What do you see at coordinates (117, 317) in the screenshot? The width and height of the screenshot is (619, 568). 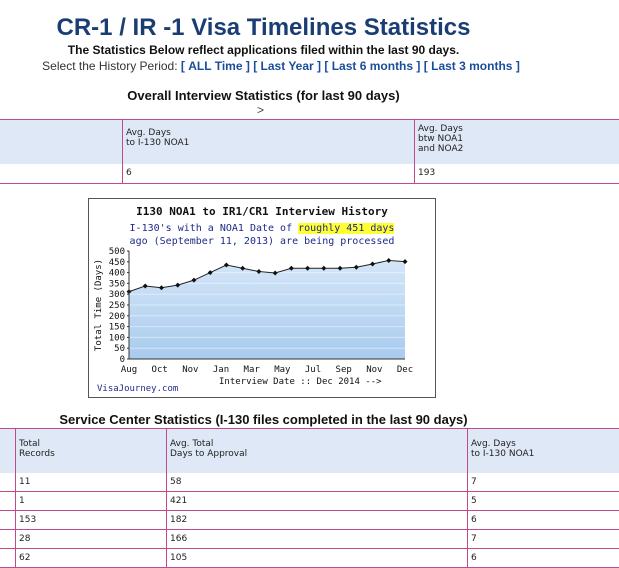 I see `chart-y-tick-label: 200` at bounding box center [117, 317].